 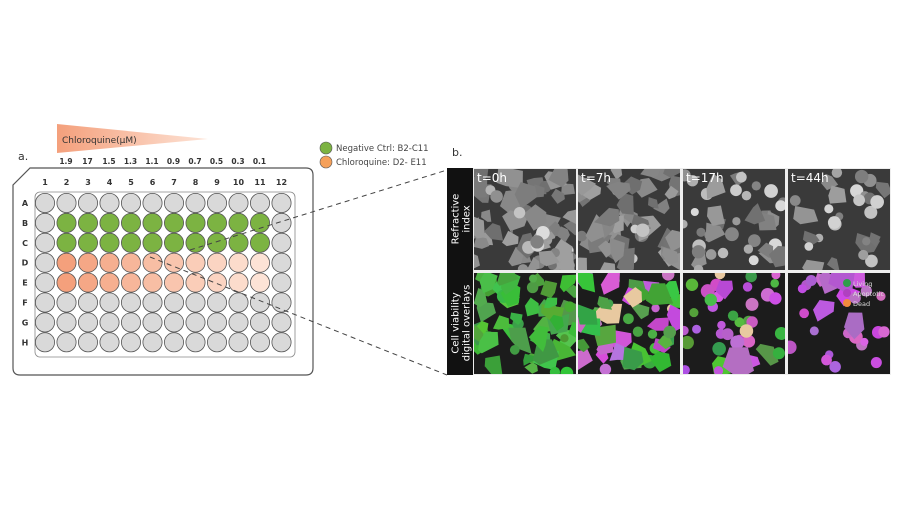 I want to click on column-label: 1, so click(x=45, y=182).